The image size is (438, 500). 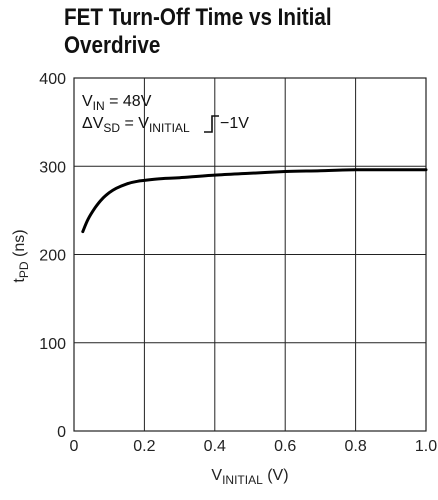 What do you see at coordinates (198, 17) in the screenshot?
I see `chart-title-line-1: FET Turn-Off Time vs Initial` at bounding box center [198, 17].